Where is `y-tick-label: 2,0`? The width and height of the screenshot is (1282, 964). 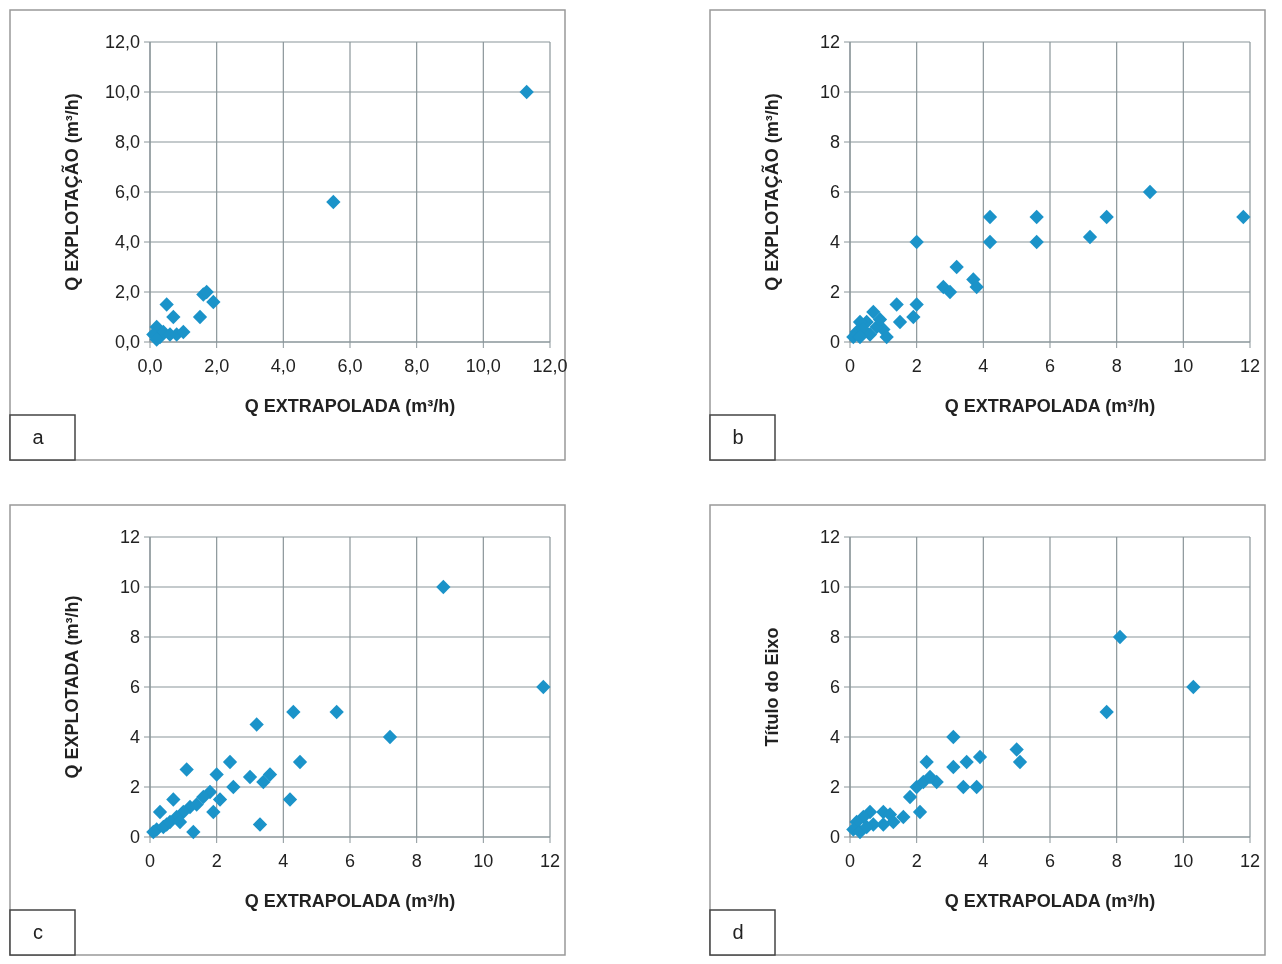
y-tick-label: 2,0 is located at coordinates (127, 292).